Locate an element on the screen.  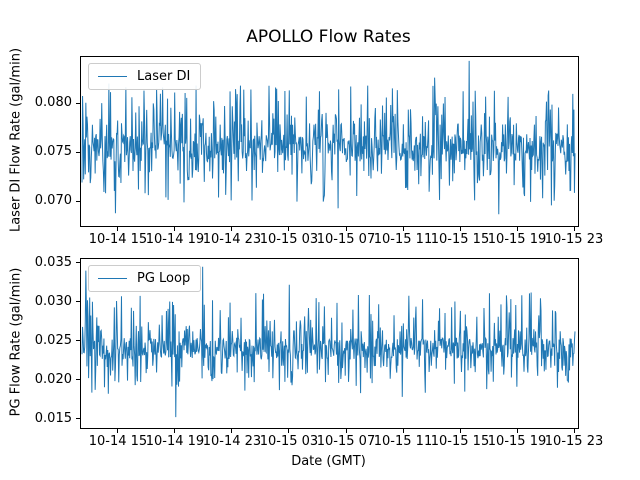
y-tick-label: 0.025 is located at coordinates (53, 340).